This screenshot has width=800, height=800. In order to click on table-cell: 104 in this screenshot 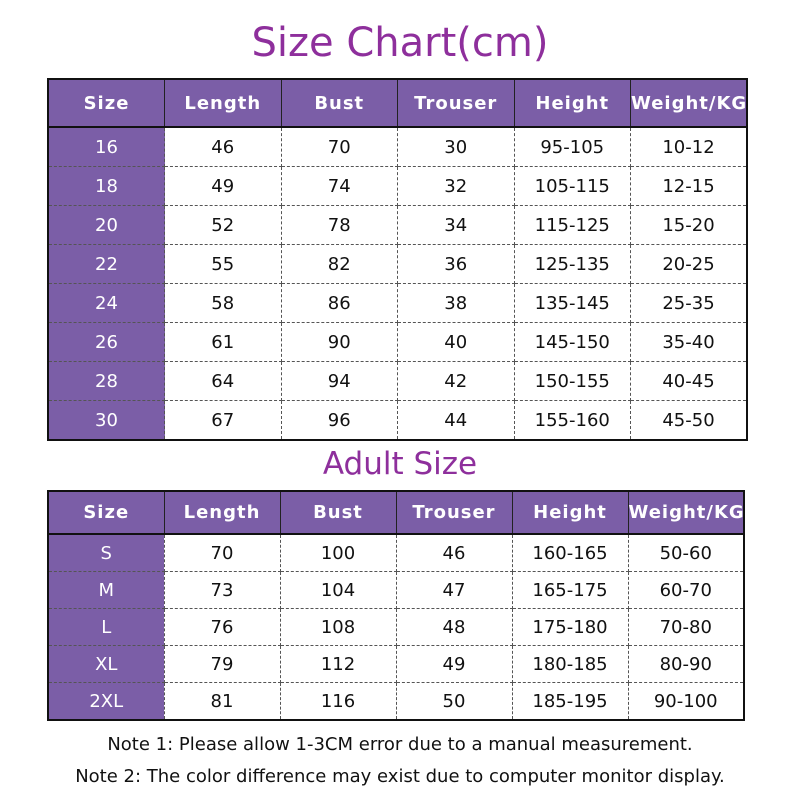, I will do `click(338, 590)`.